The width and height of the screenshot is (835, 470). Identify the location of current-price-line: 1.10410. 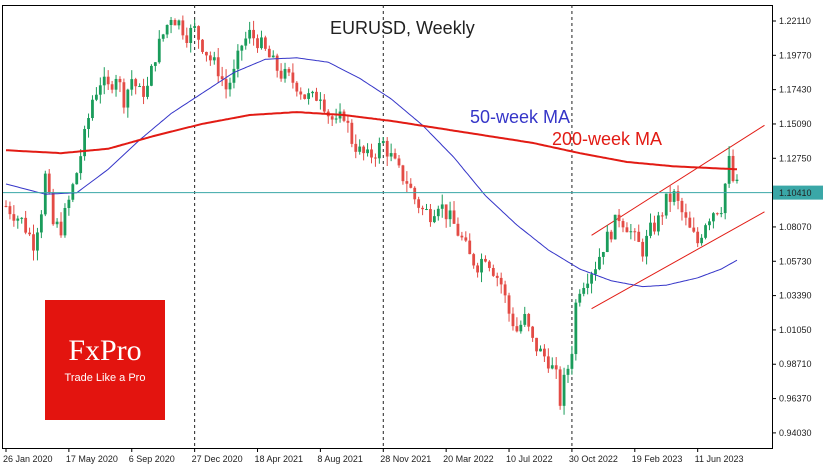
(413, 192).